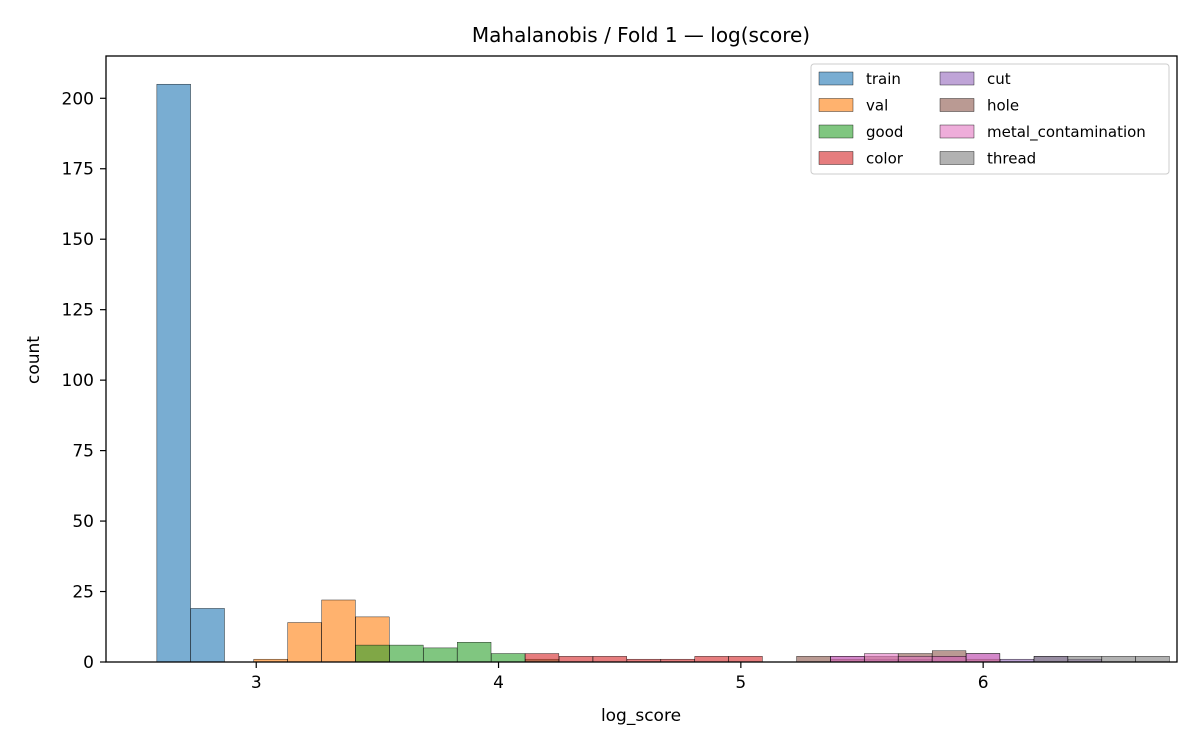 This screenshot has height=750, width=1200. Describe the element at coordinates (836, 105) in the screenshot. I see `legend-swatch-val` at that location.